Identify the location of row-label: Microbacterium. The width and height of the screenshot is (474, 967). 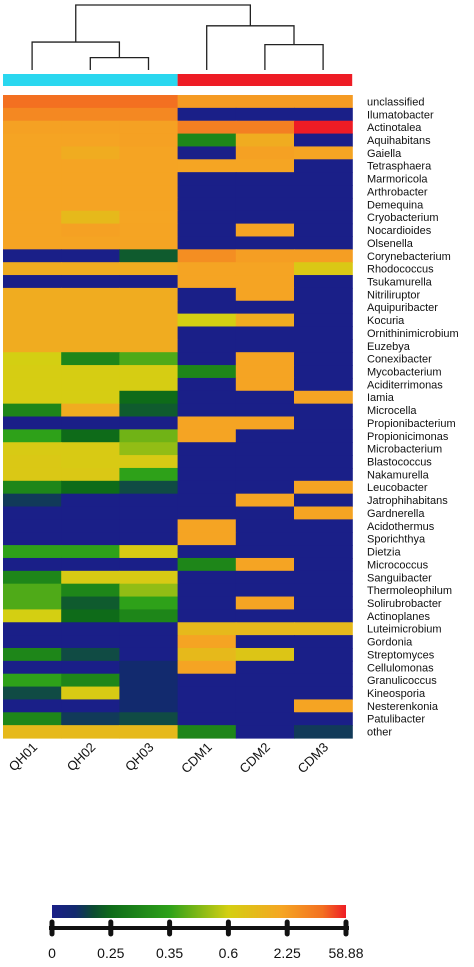
(404, 450).